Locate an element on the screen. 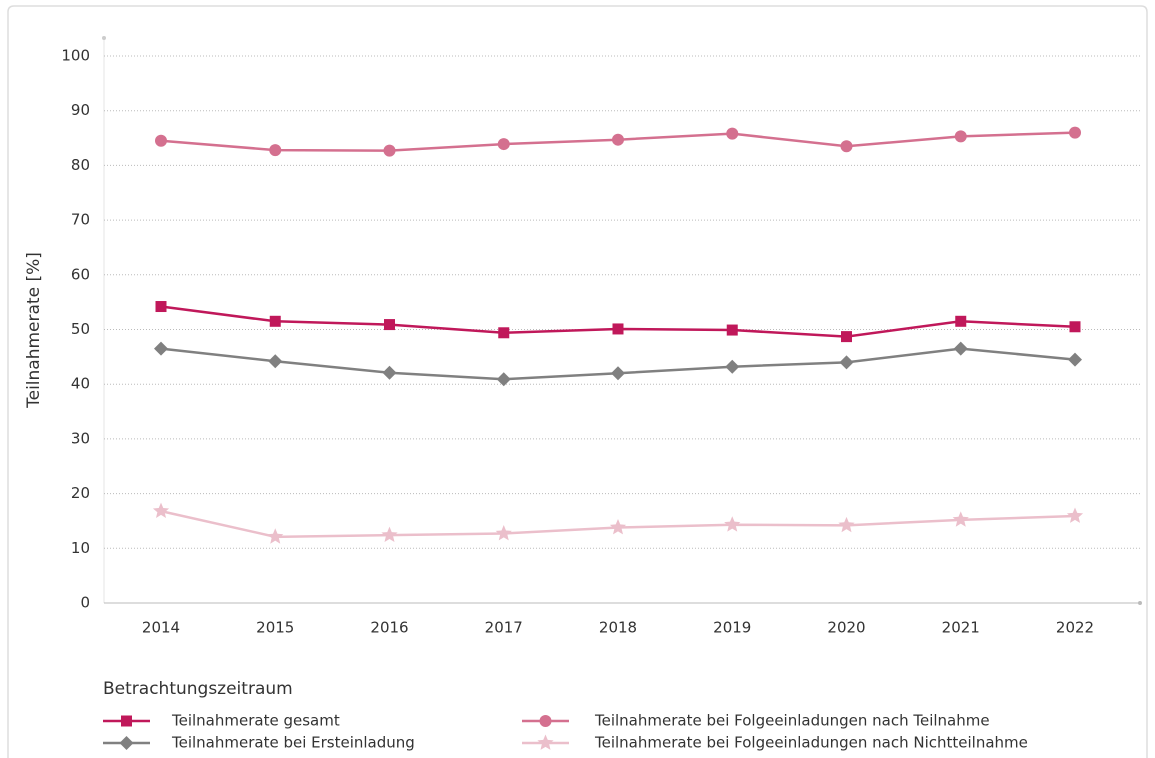 This screenshot has height=758, width=1155. x-tick-label: 2016 is located at coordinates (389, 628).